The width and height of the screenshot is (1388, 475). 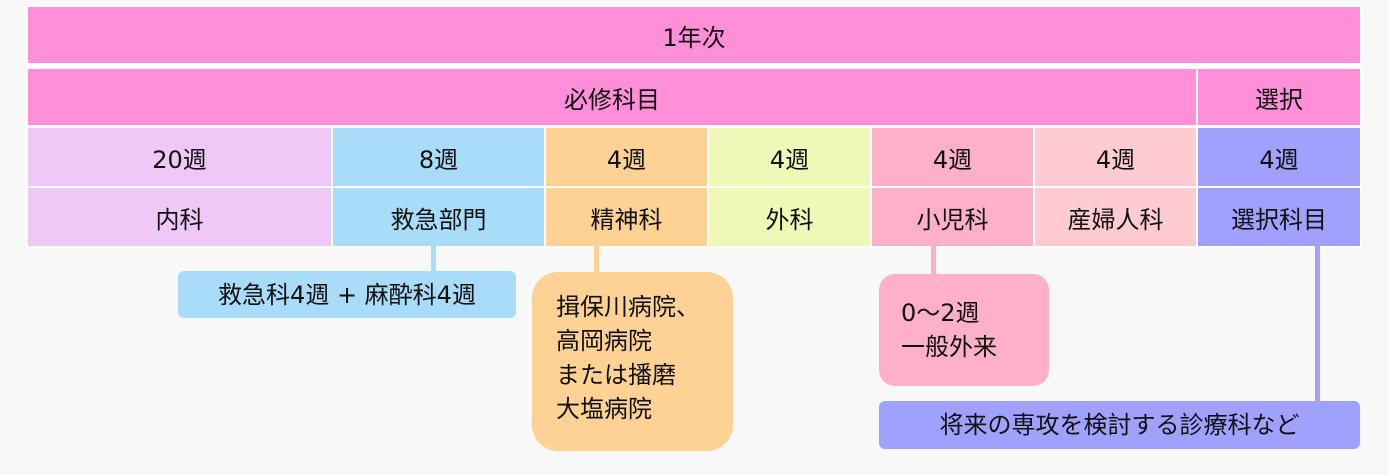 I want to click on note-psychiatry: 揖保川病院、 高岡病院 または播磨 大塩病院, so click(x=632, y=361).